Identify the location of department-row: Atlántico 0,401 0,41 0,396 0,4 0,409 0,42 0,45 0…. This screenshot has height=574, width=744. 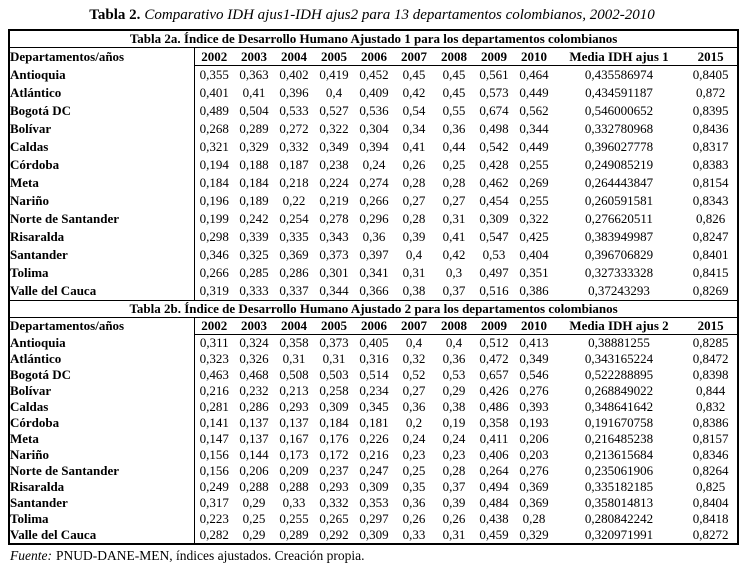
(373, 93).